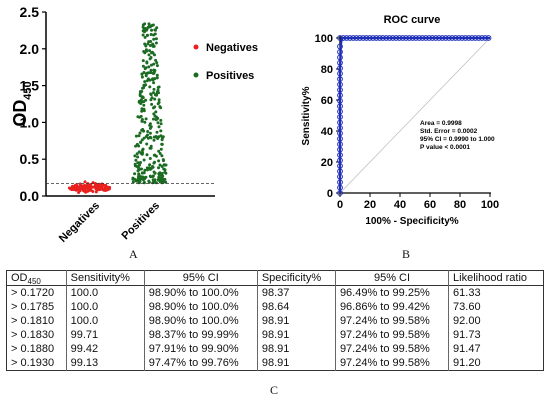  What do you see at coordinates (140, 221) in the screenshot?
I see `x-category-label: Positives` at bounding box center [140, 221].